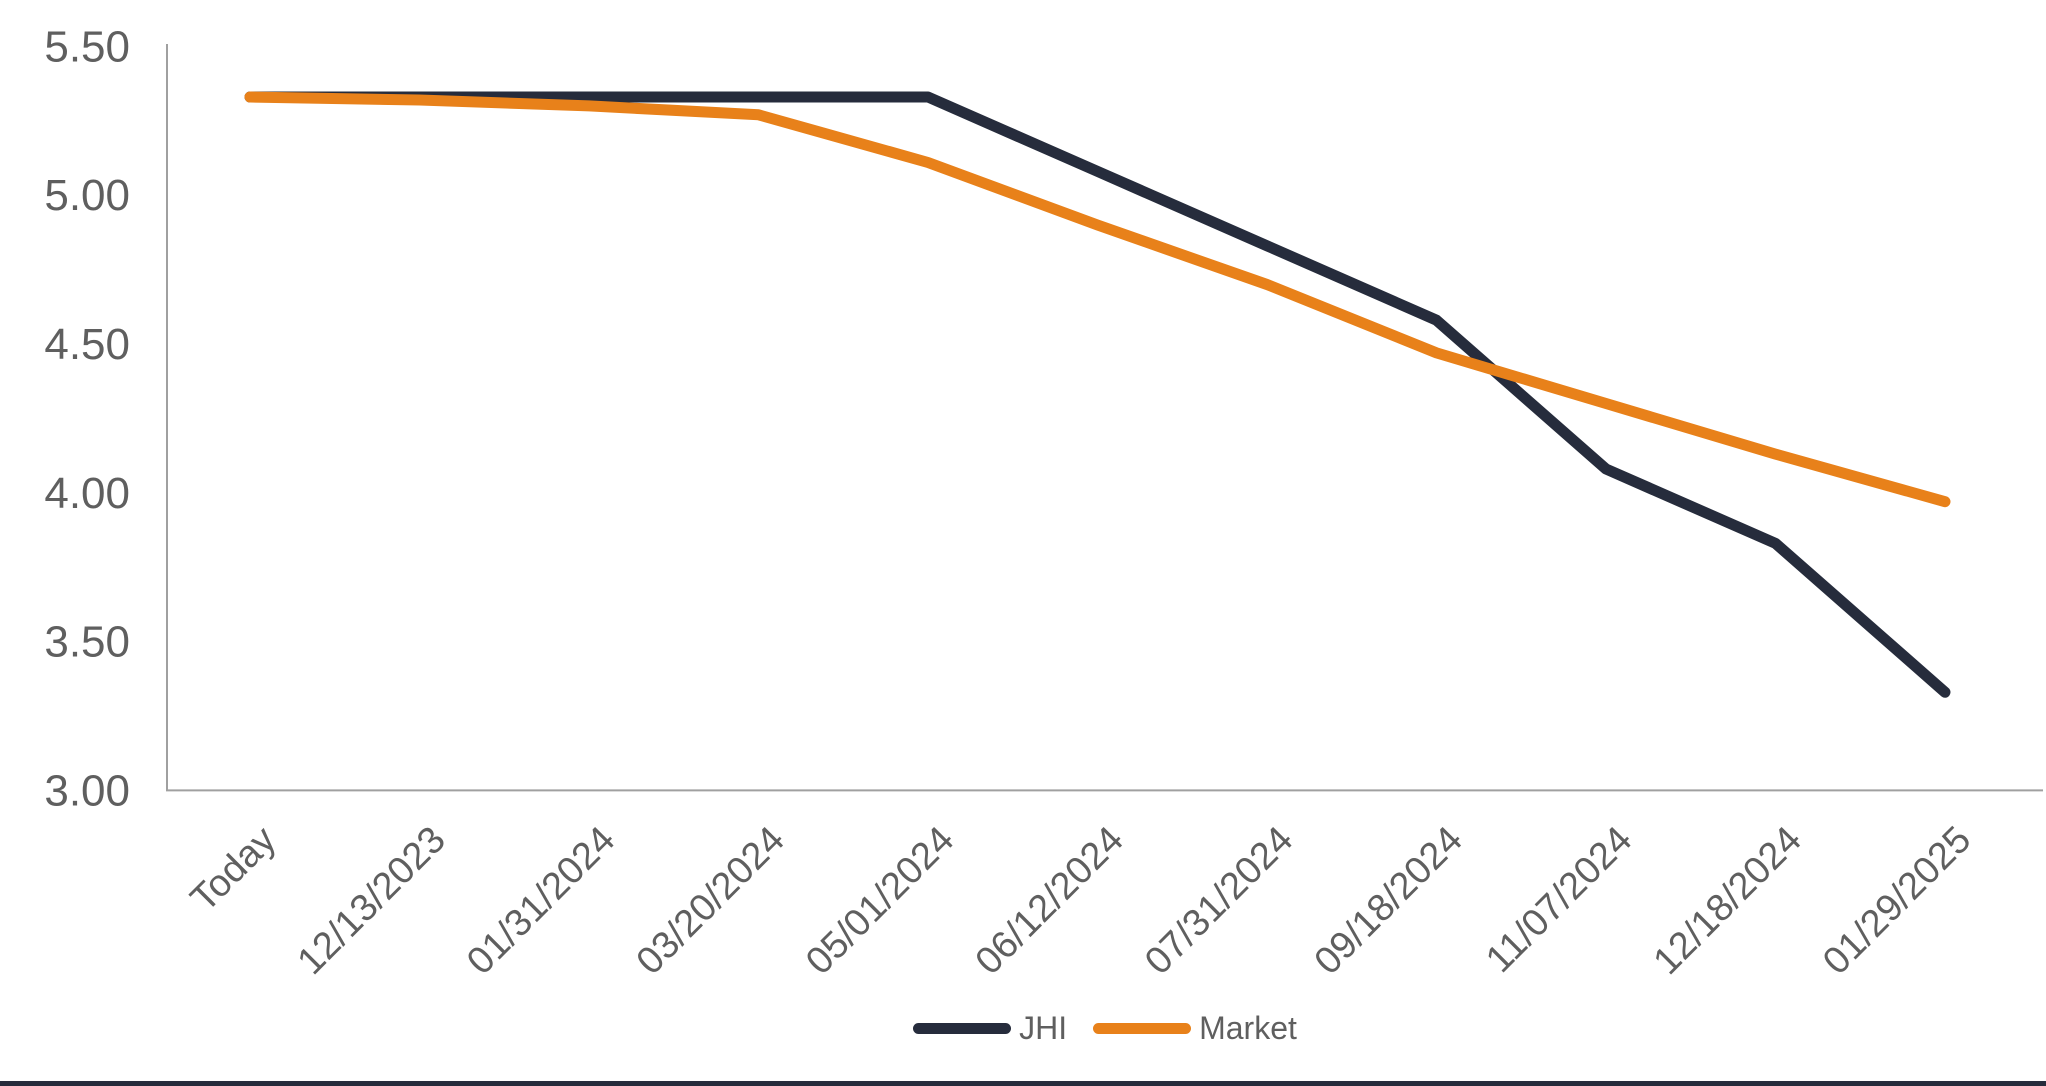 The height and width of the screenshot is (1086, 2046). What do you see at coordinates (87, 46) in the screenshot?
I see `y-tick-label: 5.50` at bounding box center [87, 46].